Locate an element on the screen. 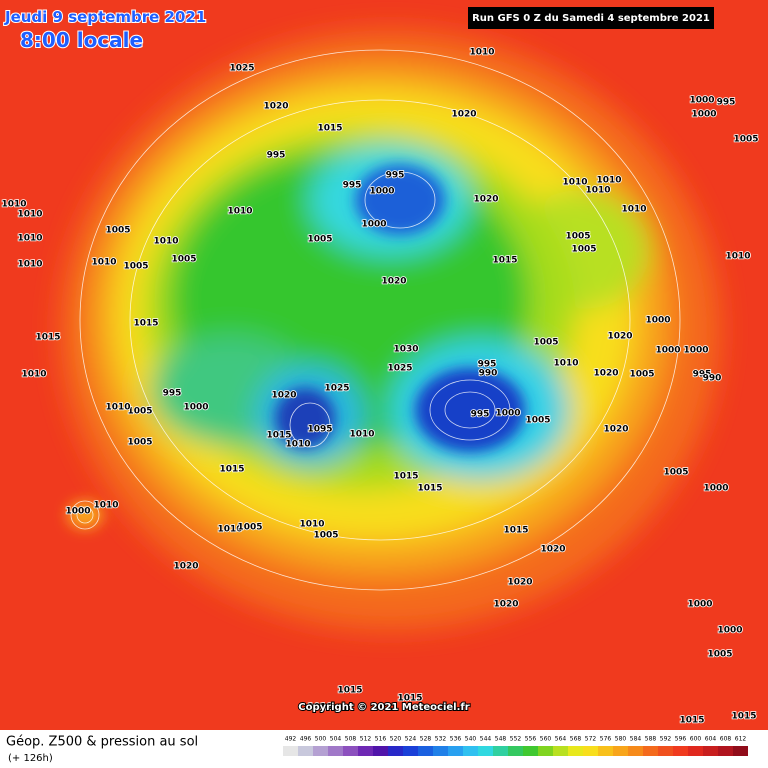 The width and height of the screenshot is (768, 768). scale-label: 568 is located at coordinates (576, 739).